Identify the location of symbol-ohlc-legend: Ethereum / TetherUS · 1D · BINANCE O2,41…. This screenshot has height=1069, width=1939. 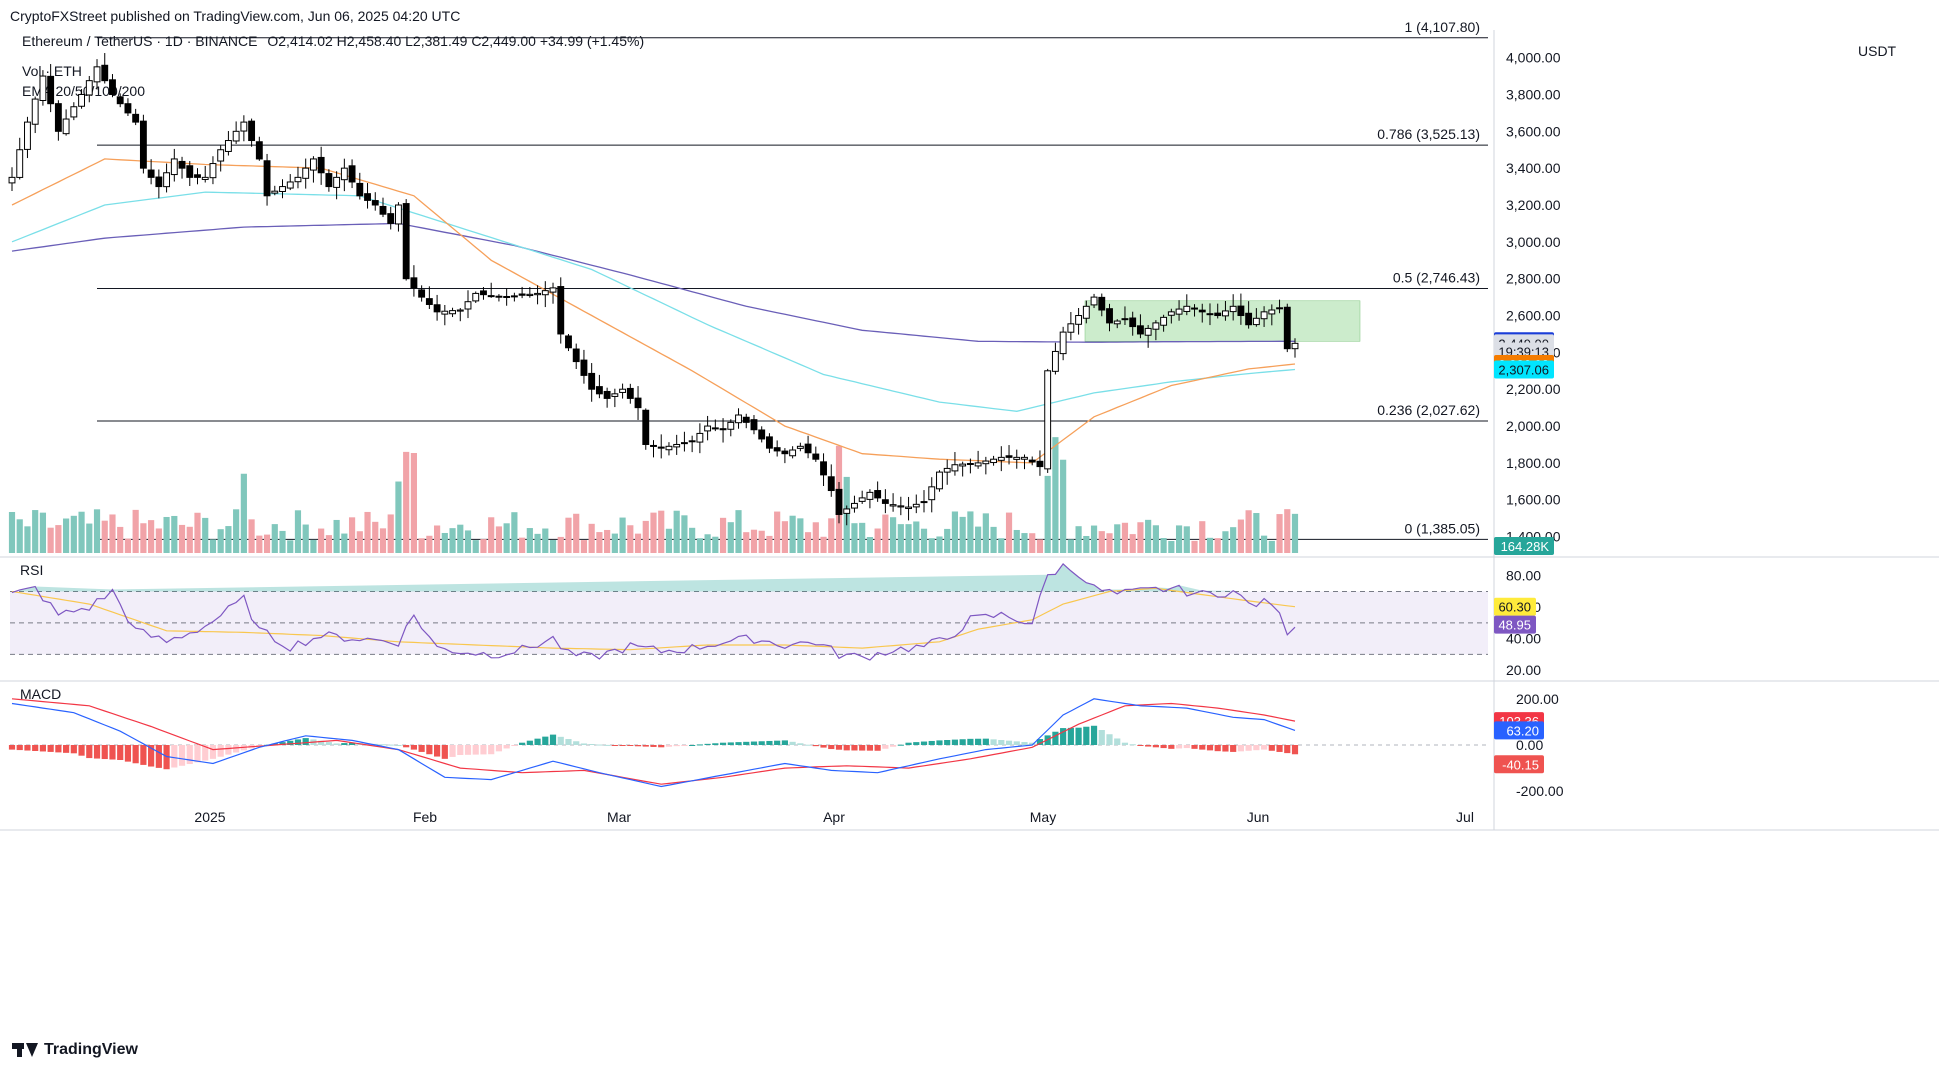
(333, 41).